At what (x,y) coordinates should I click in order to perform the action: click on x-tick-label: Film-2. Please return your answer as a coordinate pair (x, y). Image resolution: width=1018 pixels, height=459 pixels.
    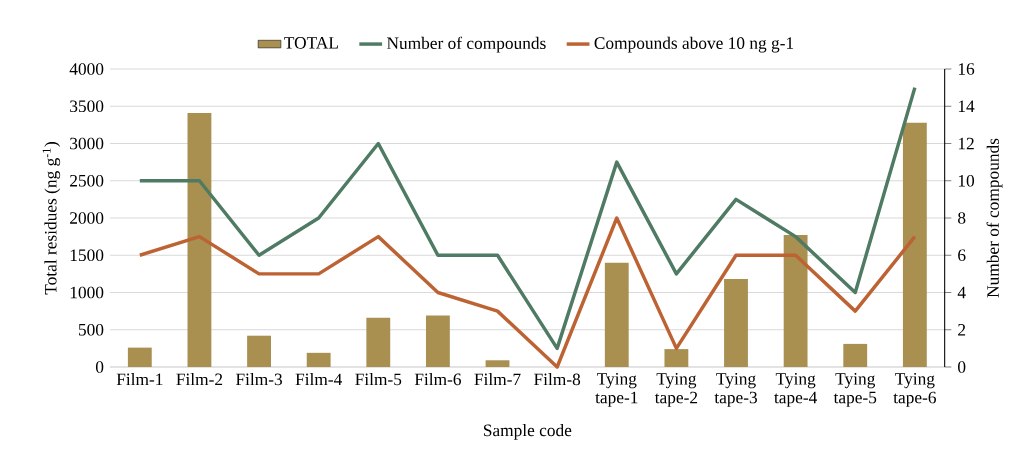
    Looking at the image, I should click on (199, 379).